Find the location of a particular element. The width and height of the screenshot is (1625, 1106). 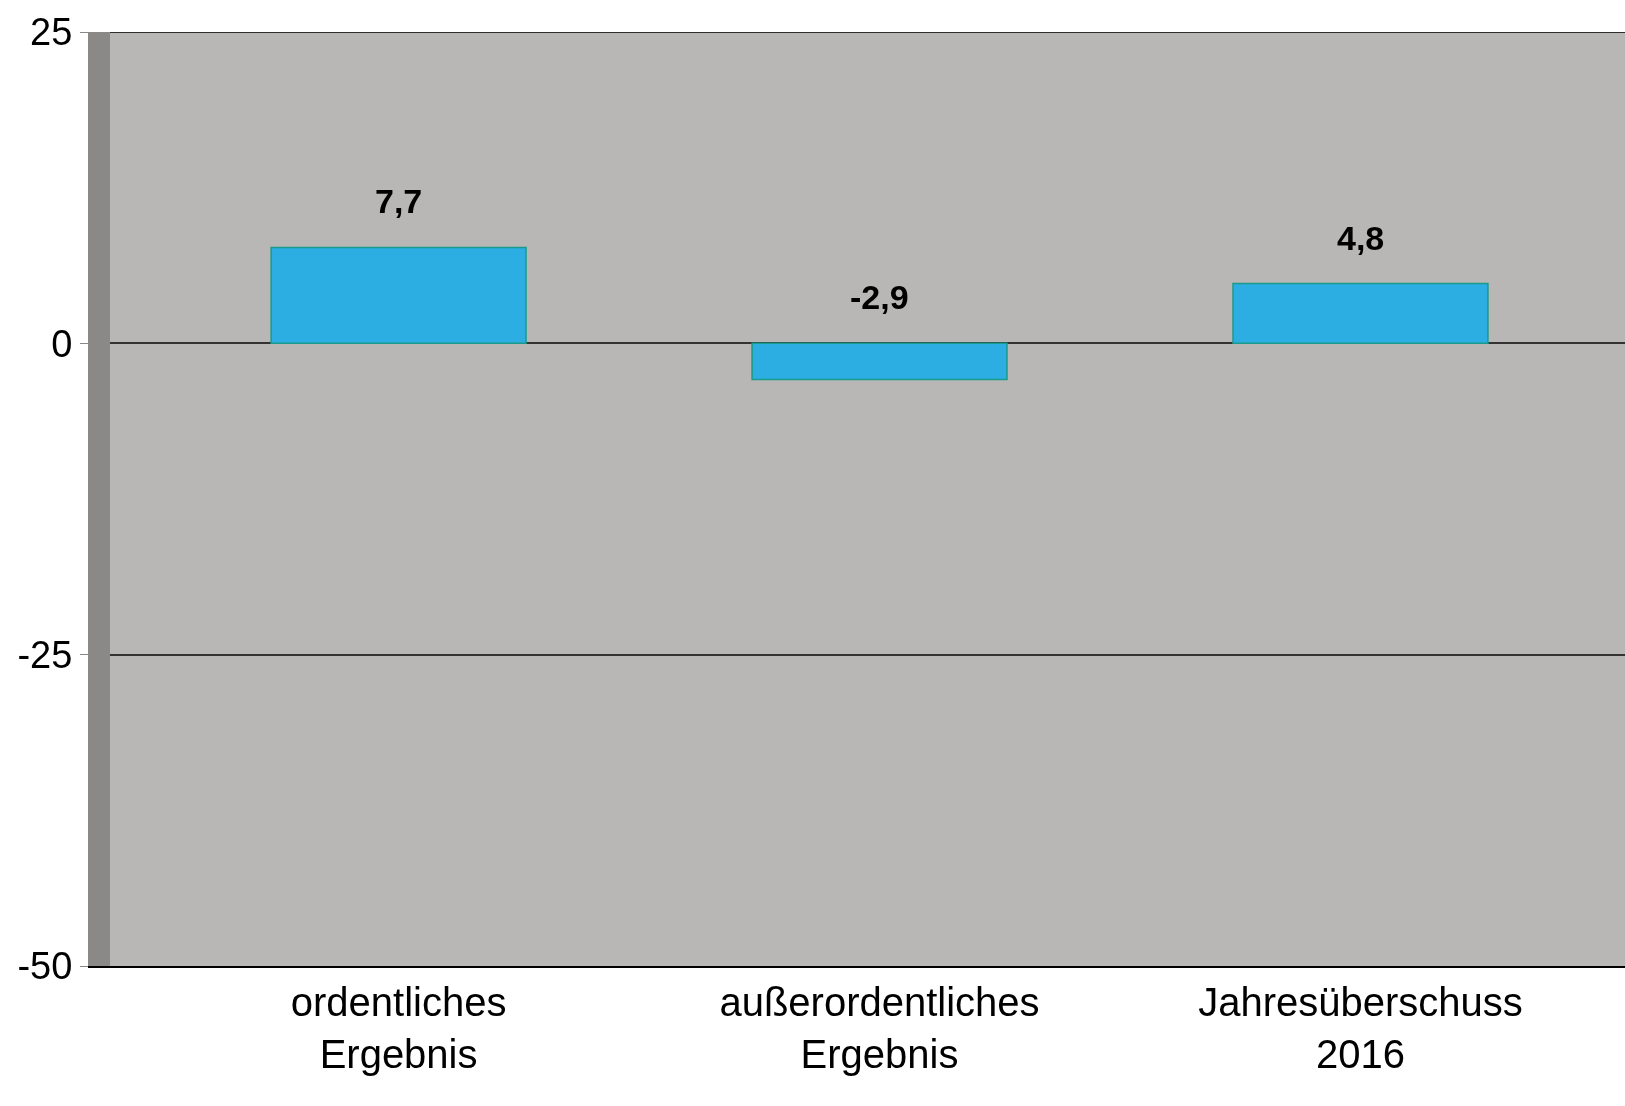

data-label: 7,7 is located at coordinates (399, 201).